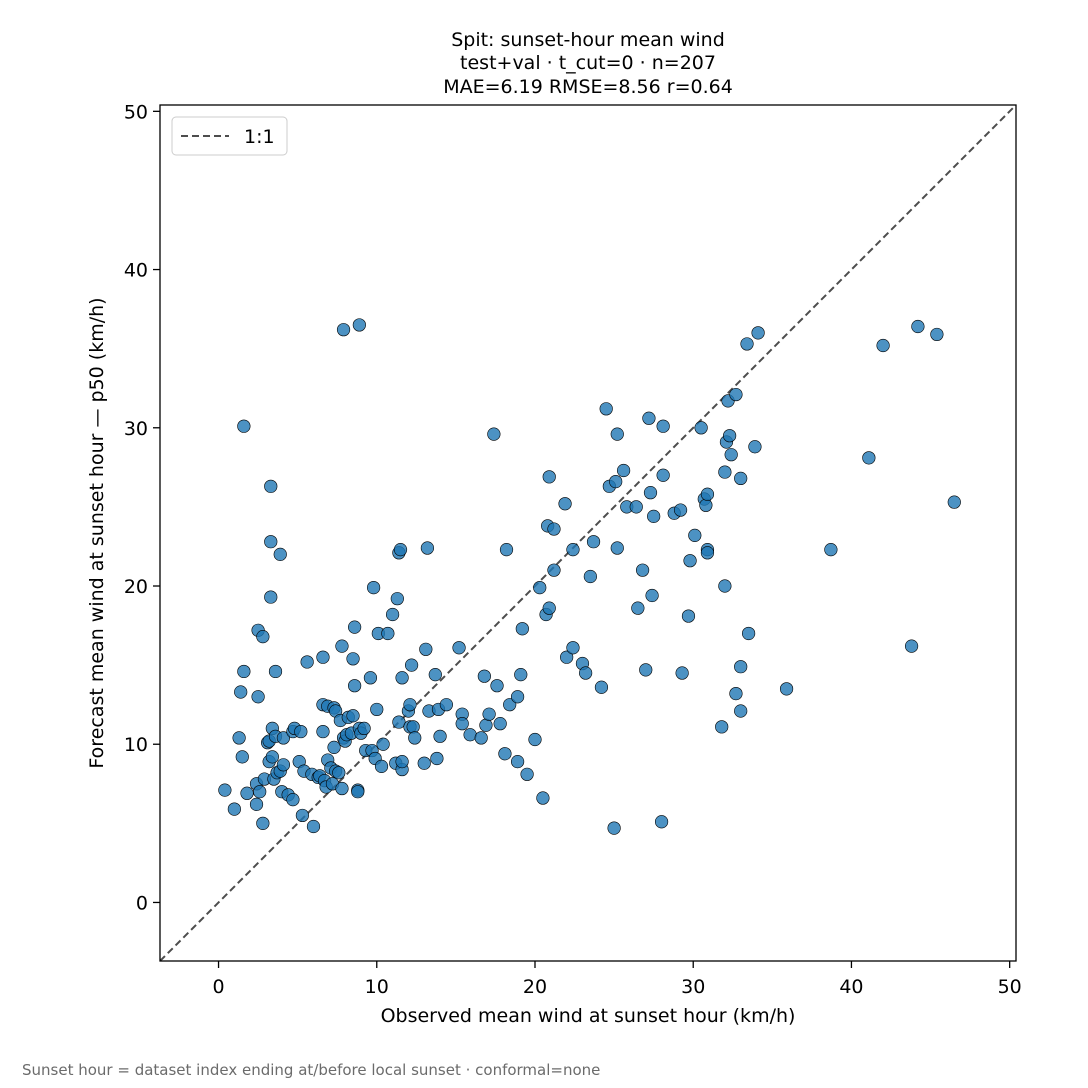 The height and width of the screenshot is (1088, 1088). Describe the element at coordinates (136, 112) in the screenshot. I see `y-tick-label: 50` at that location.